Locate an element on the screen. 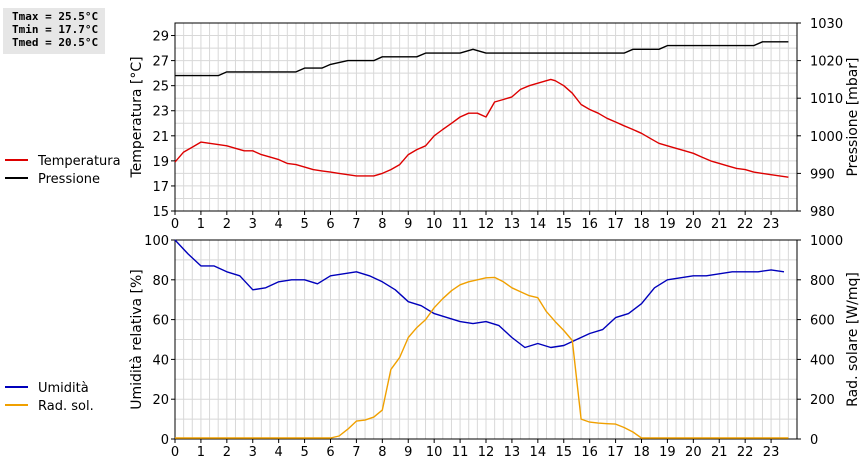 Image resolution: width=860 pixels, height=460 pixels. y-right-tick-label: 1020 is located at coordinates (826, 62).